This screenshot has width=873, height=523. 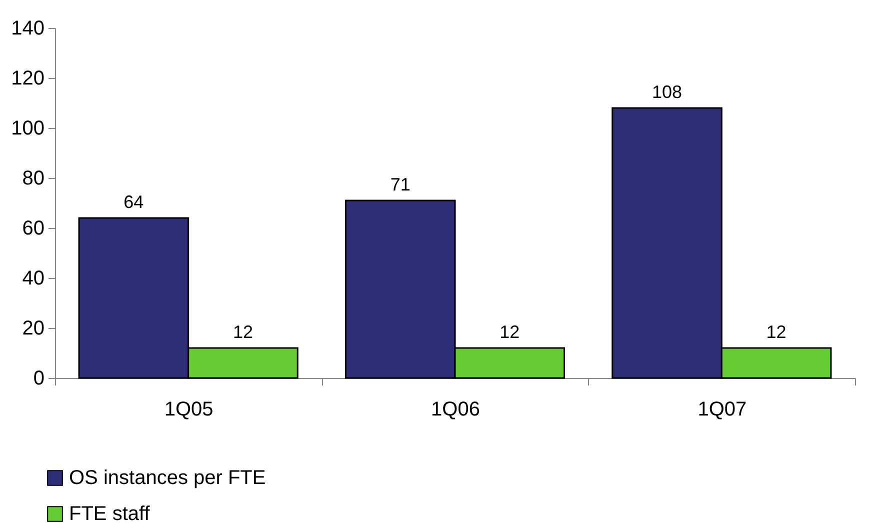 What do you see at coordinates (33, 179) in the screenshot?
I see `y-tick-label: 80` at bounding box center [33, 179].